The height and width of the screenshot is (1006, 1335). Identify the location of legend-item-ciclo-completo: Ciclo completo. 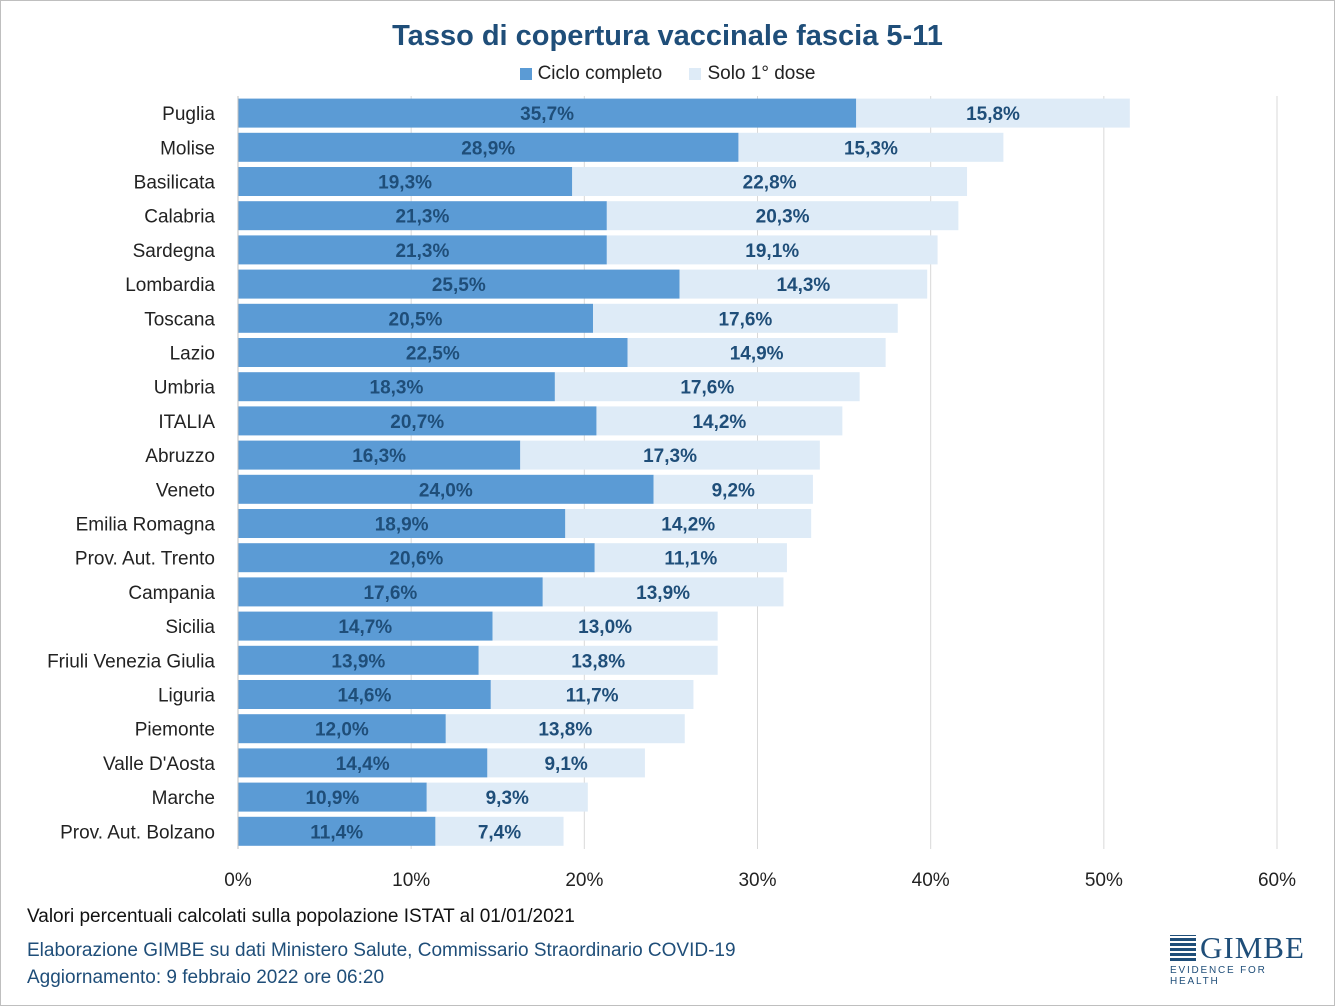
(590, 74).